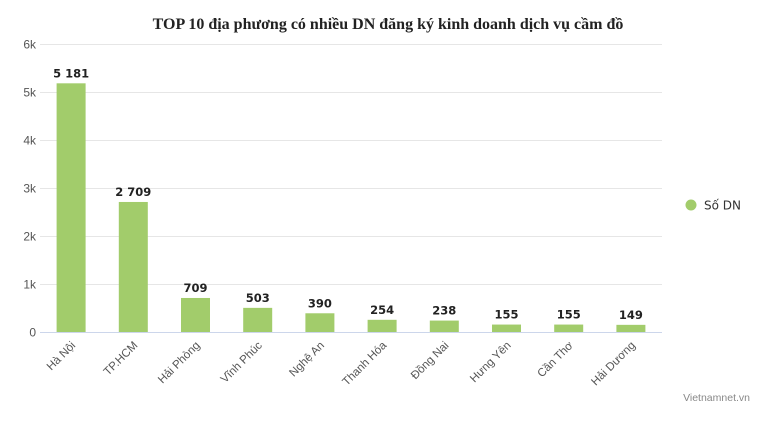  What do you see at coordinates (71, 73) in the screenshot?
I see `data-label: 5 181` at bounding box center [71, 73].